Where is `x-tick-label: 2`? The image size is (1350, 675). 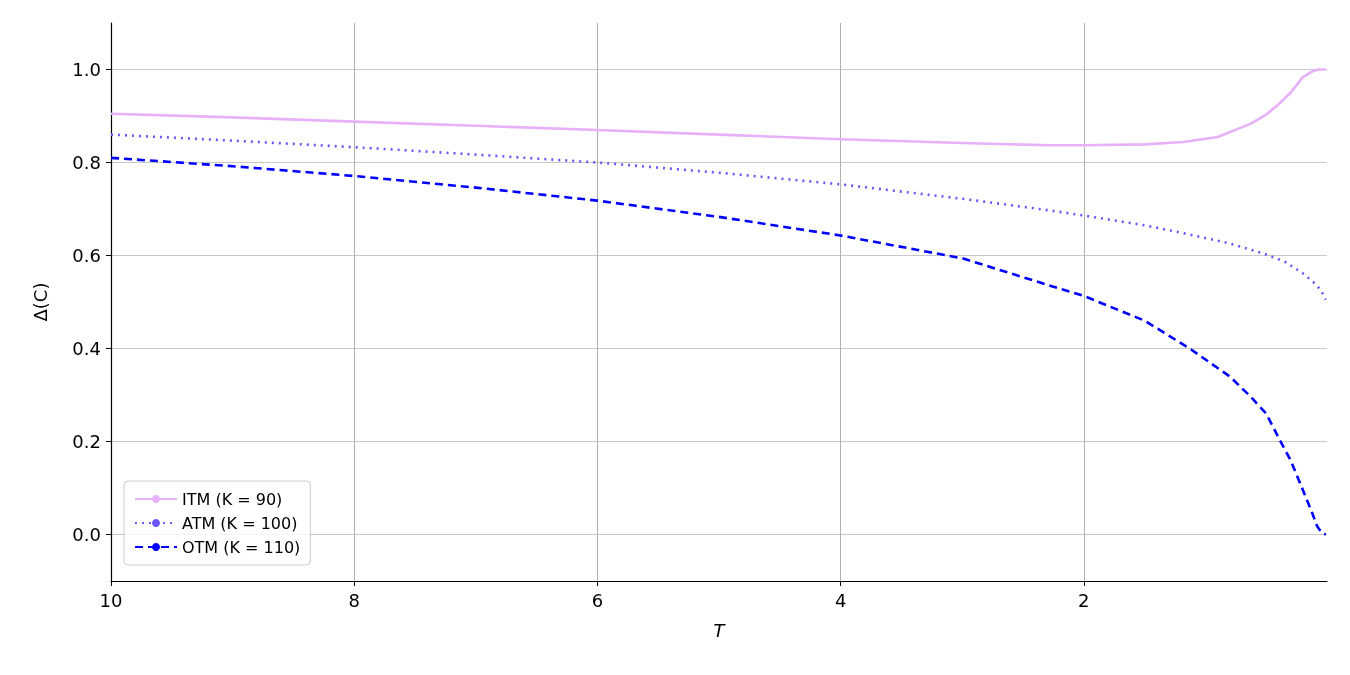 x-tick-label: 2 is located at coordinates (1084, 600).